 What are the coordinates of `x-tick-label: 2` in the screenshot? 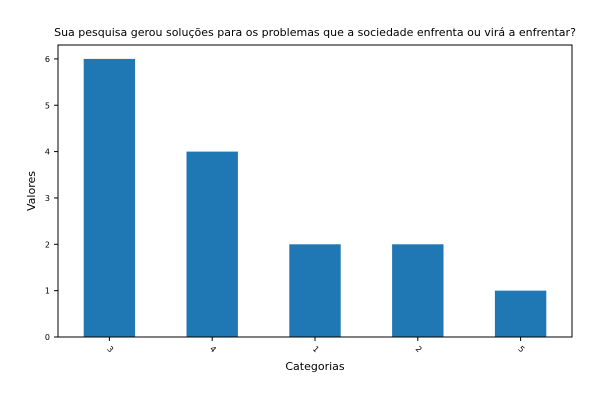 It's located at (419, 349).